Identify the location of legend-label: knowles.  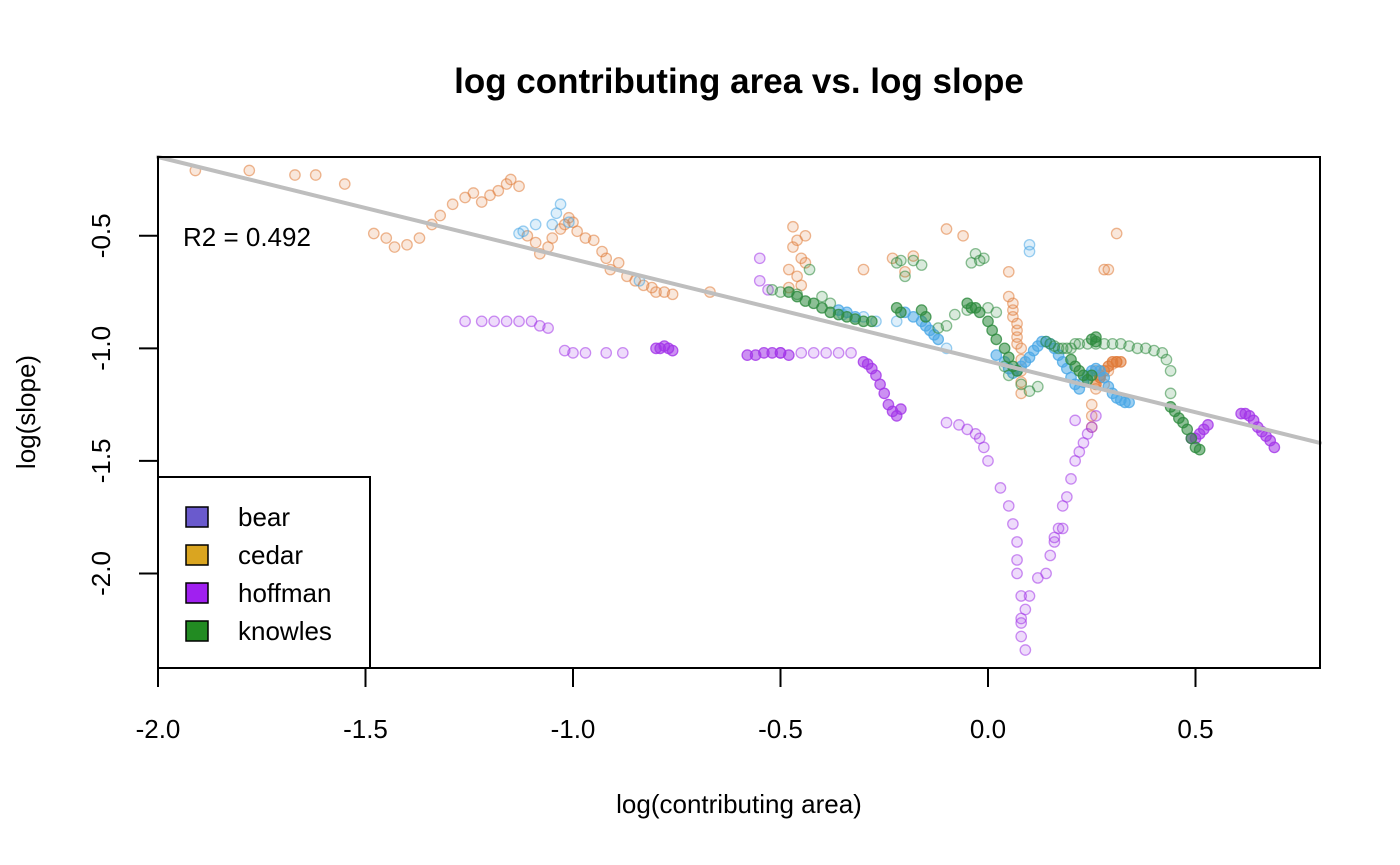
(285, 631).